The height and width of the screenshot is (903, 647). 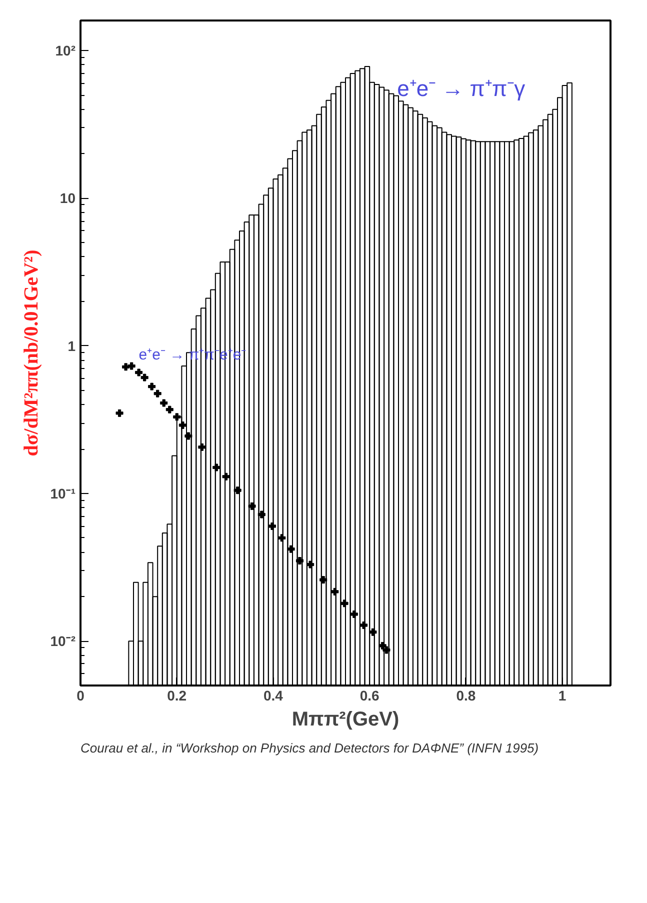 I want to click on x-tick-label: 0, so click(x=80, y=696).